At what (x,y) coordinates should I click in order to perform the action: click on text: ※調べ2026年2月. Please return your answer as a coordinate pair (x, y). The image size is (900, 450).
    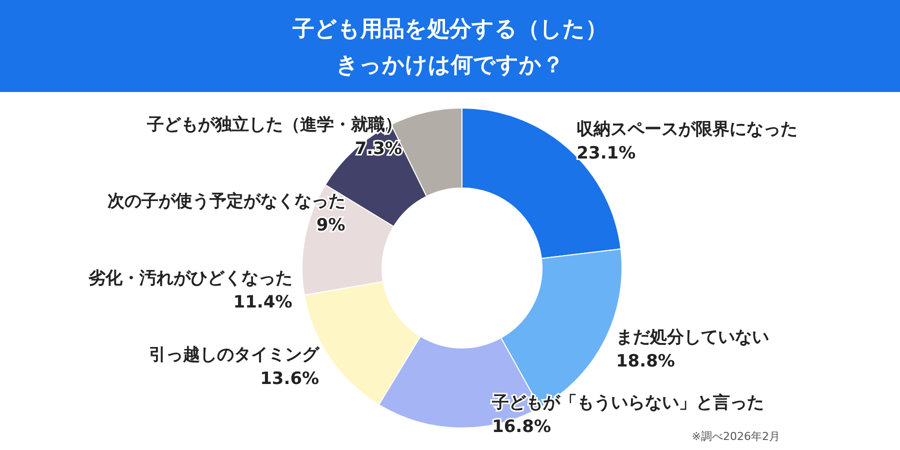
    Looking at the image, I should click on (736, 436).